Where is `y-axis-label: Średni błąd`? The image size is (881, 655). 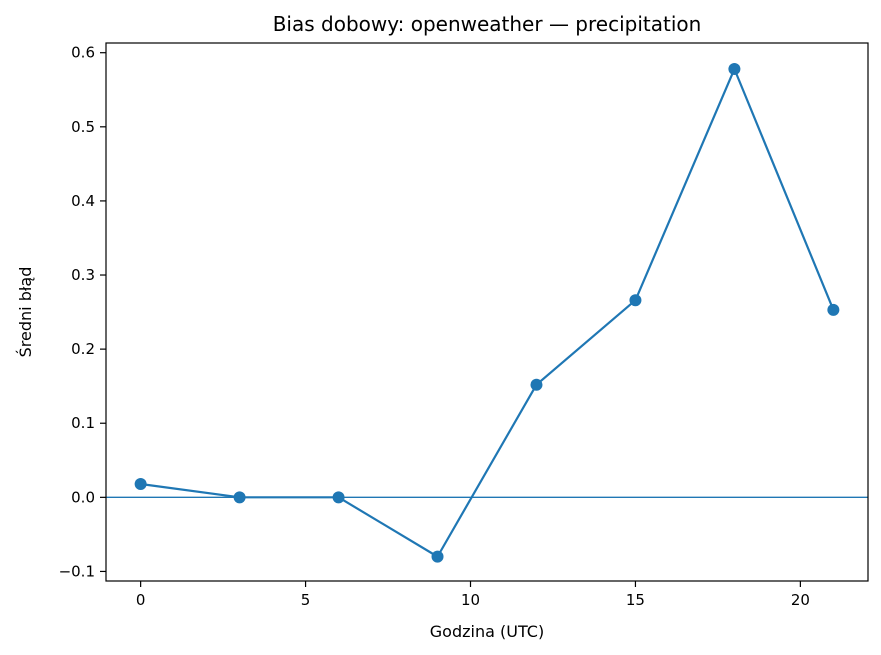 y-axis-label: Średni błąd is located at coordinates (25, 312).